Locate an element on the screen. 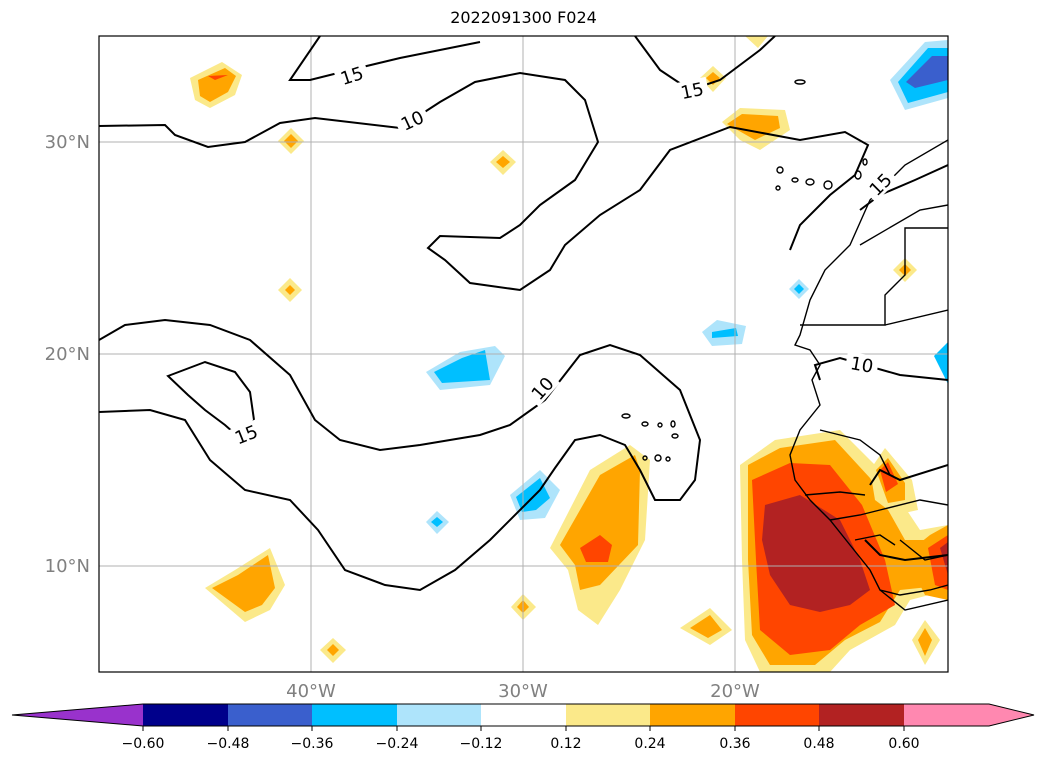 The width and height of the screenshot is (1047, 765). lat-label-10n: 10°N is located at coordinates (67, 566).